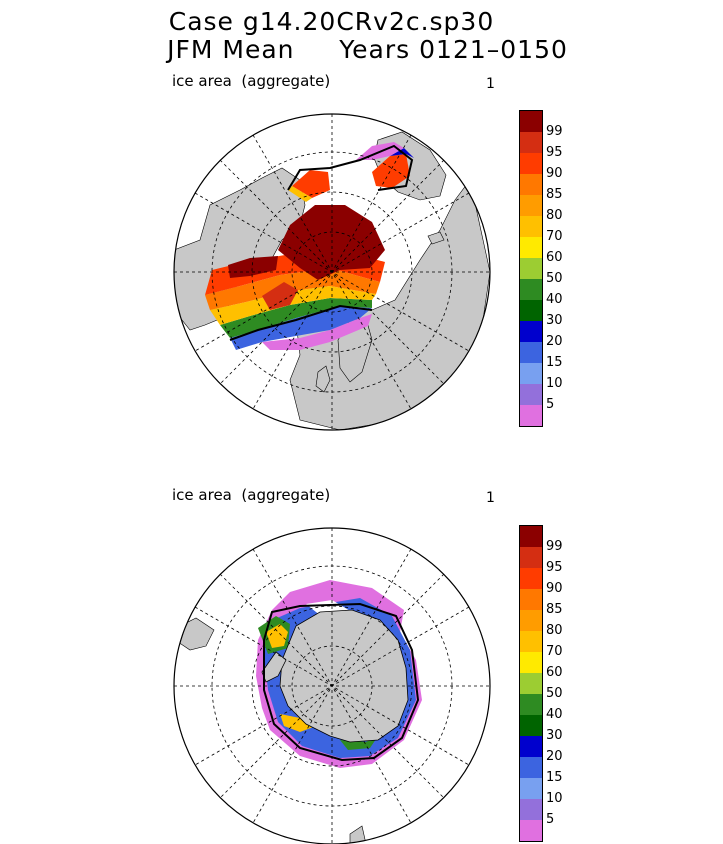  What do you see at coordinates (280, 296) in the screenshot?
I see `sea-ice-hudson` at bounding box center [280, 296].